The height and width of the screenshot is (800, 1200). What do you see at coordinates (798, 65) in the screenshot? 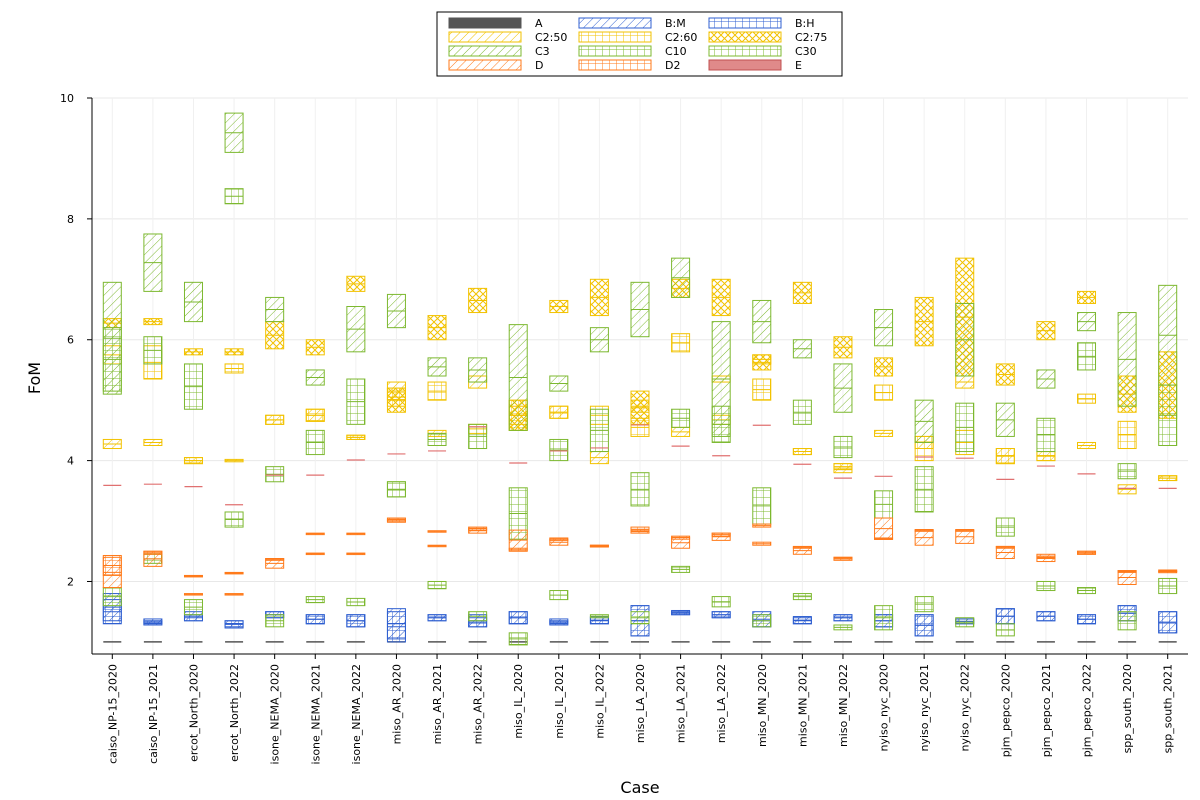
I see `legend-label-E: E` at bounding box center [798, 65].